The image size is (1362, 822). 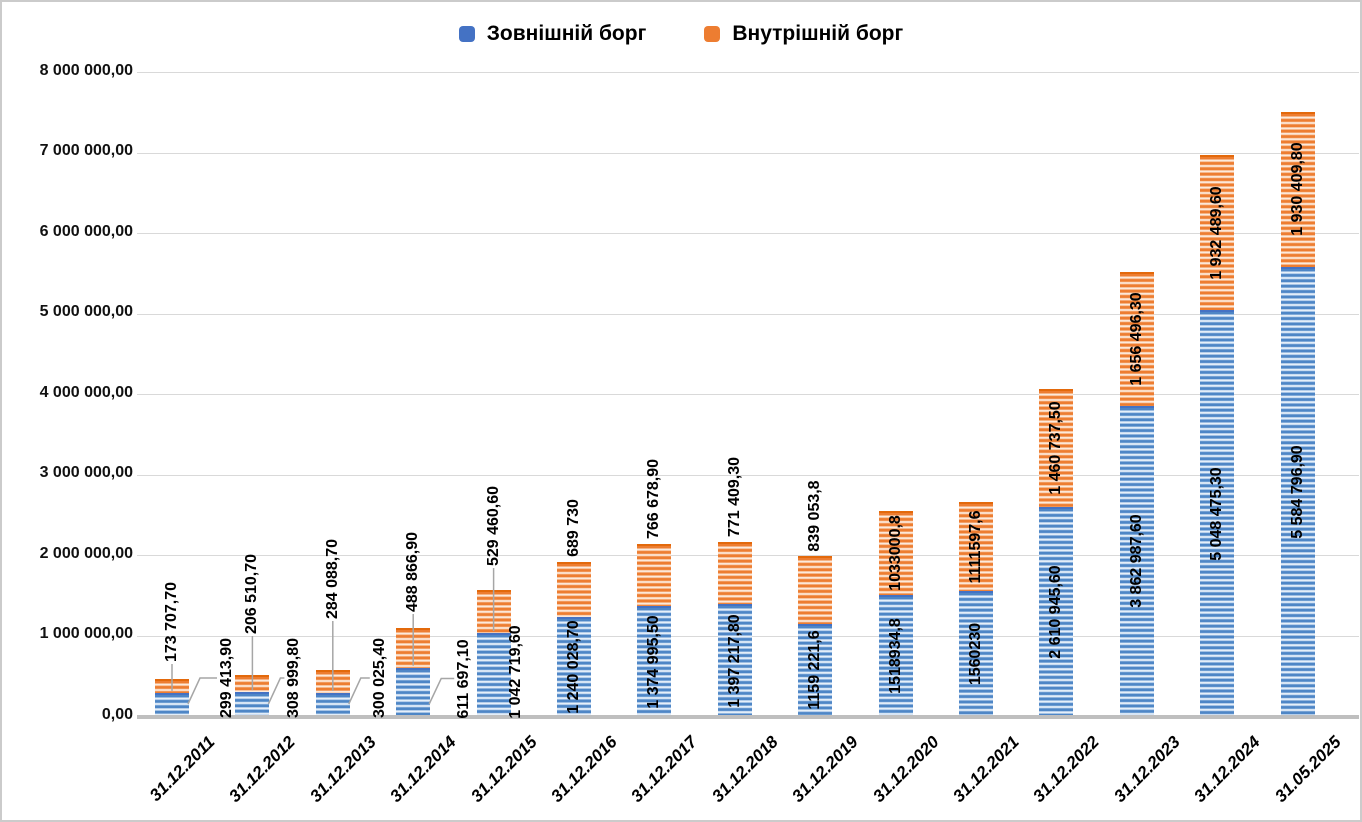 What do you see at coordinates (744, 769) in the screenshot?
I see `x-axis-label-31-12-2018: 31.12.2018` at bounding box center [744, 769].